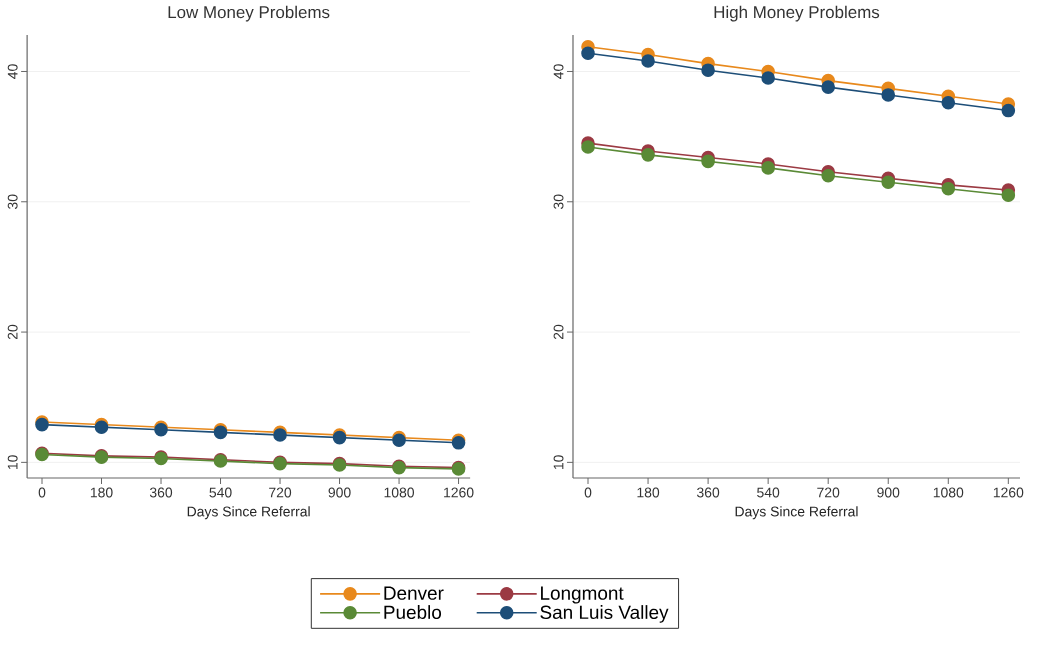 This screenshot has height=667, width=1039. Describe the element at coordinates (604, 614) in the screenshot. I see `legend-label: San Luis Valley` at that location.